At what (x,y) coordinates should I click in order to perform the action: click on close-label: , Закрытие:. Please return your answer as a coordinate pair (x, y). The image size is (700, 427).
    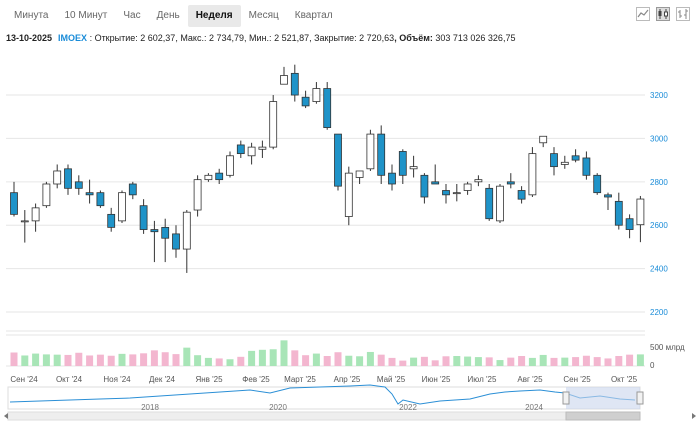
    Looking at the image, I should click on (333, 38).